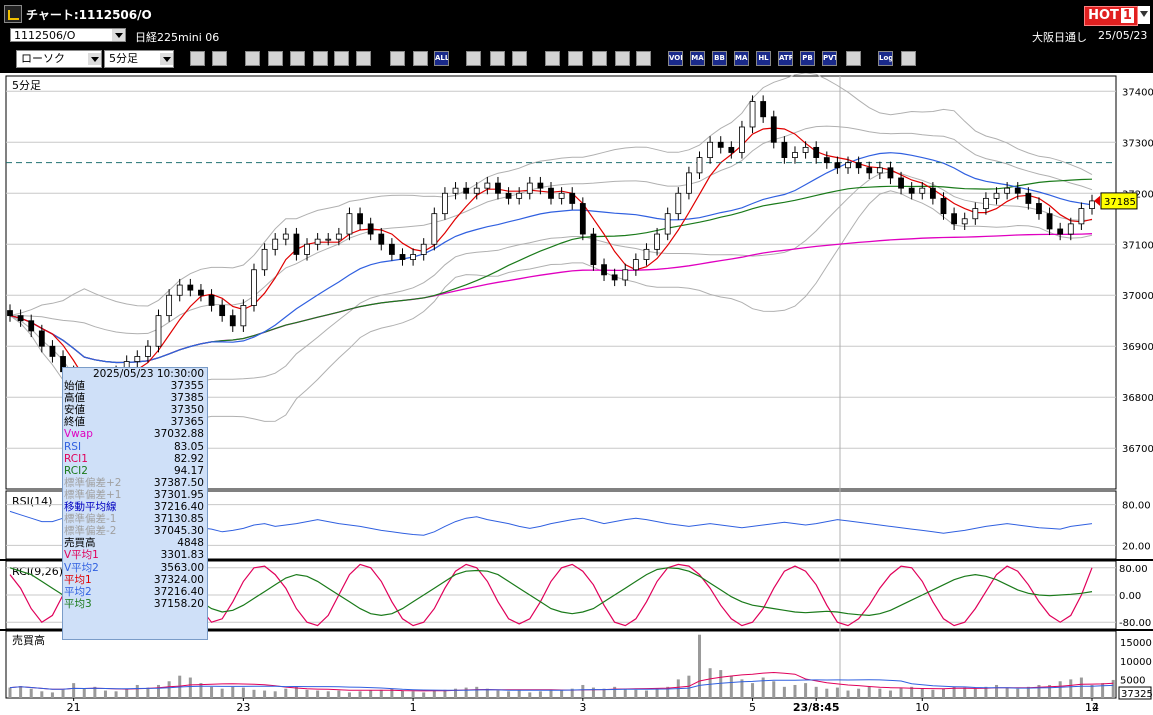 This screenshot has width=1153, height=715. What do you see at coordinates (473, 58) in the screenshot?
I see `settings-icon` at bounding box center [473, 58].